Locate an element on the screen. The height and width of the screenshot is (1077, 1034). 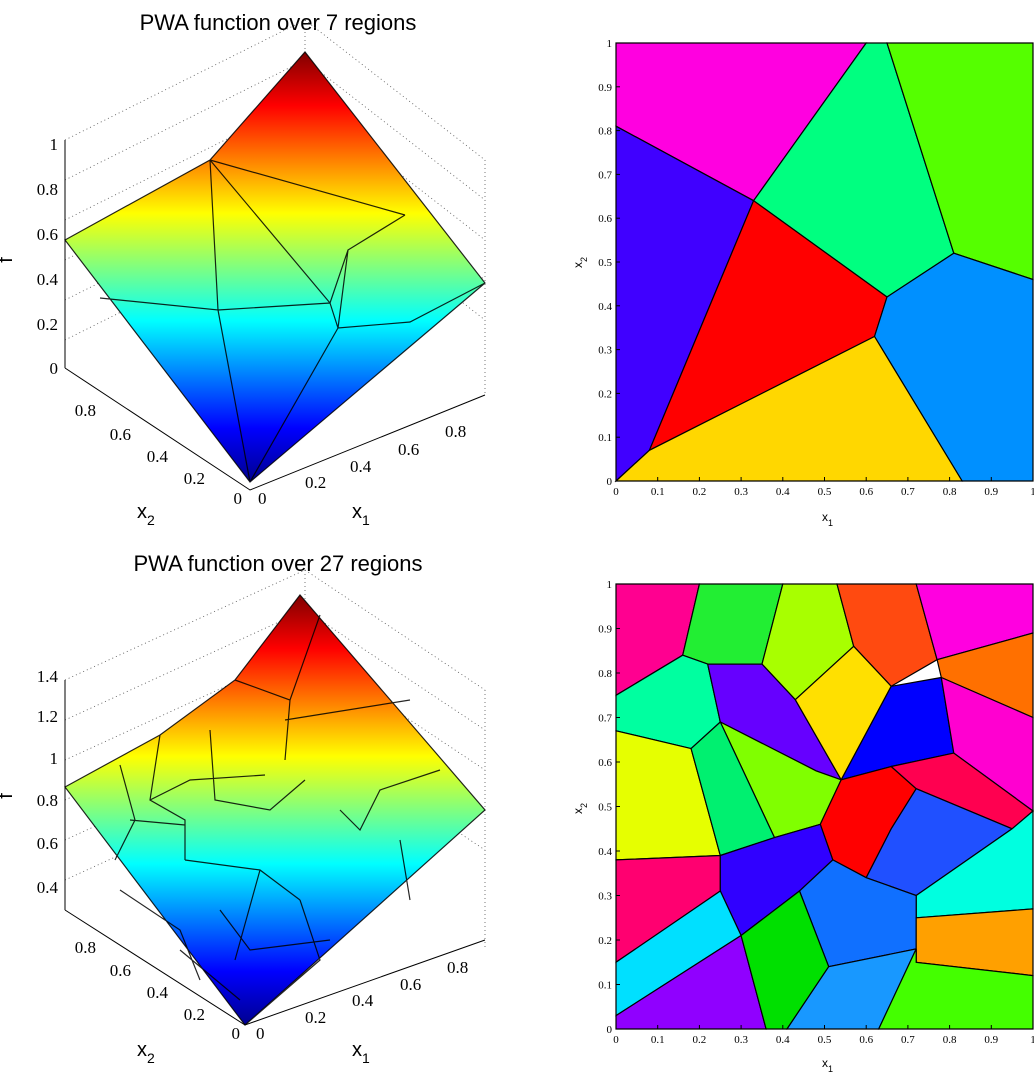
z-tick-labels: 0.4 0.6 0.8 1 1.2 1.4 is located at coordinates (48, 782).